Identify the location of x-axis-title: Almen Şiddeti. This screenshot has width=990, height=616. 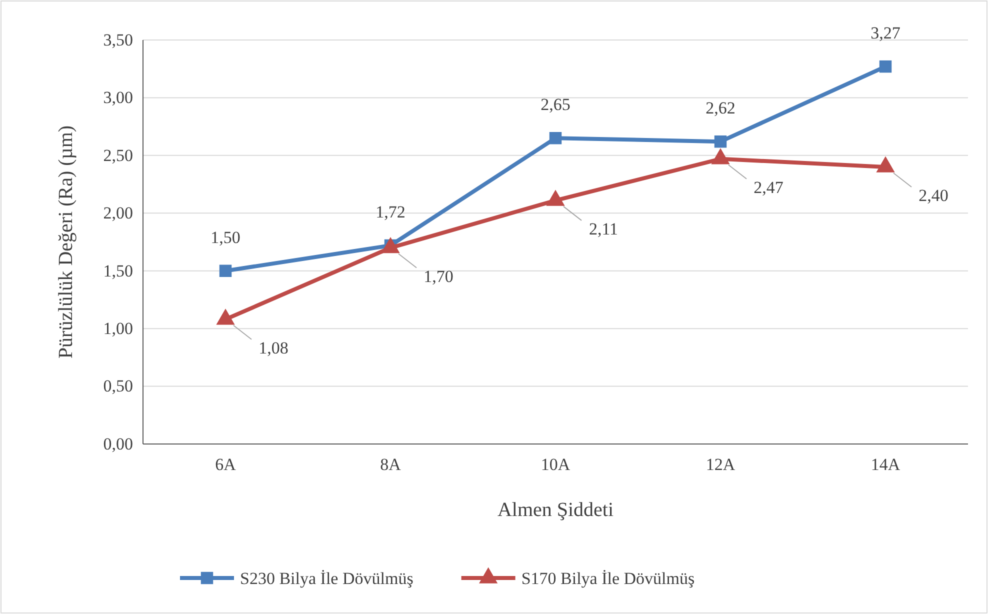
(555, 510).